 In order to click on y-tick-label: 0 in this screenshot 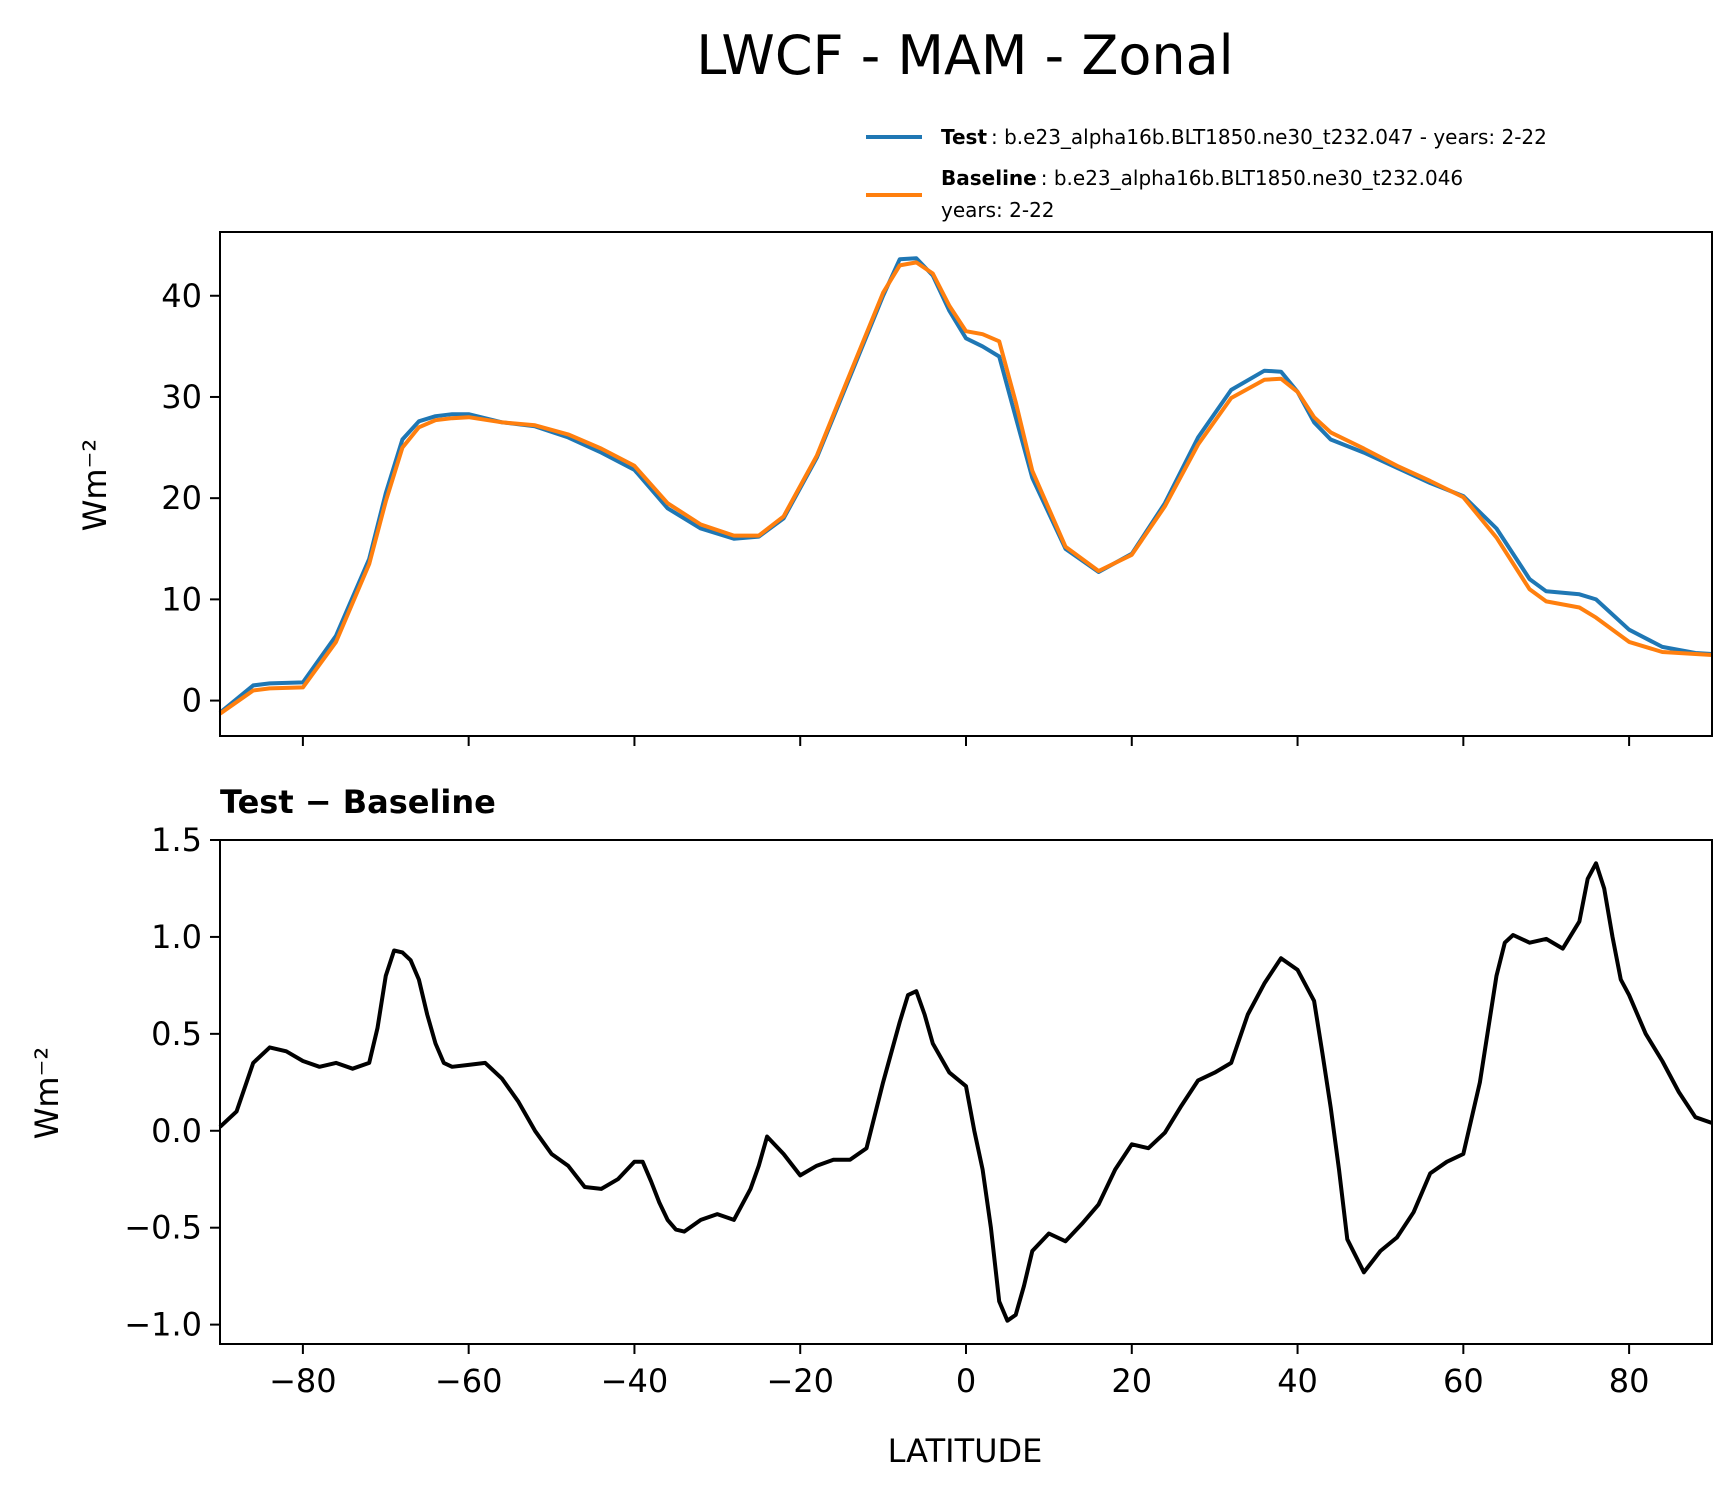, I will do `click(192, 701)`.